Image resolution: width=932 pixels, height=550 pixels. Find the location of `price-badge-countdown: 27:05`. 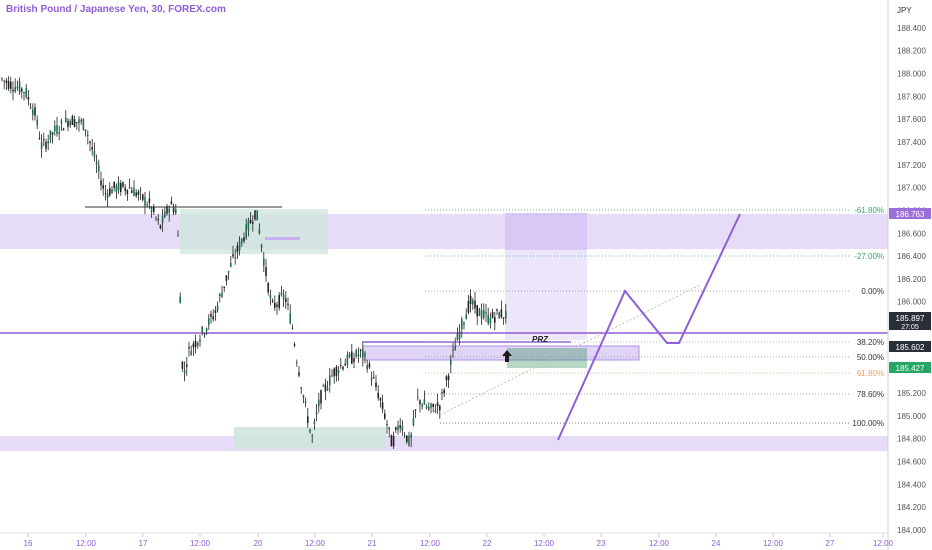

price-badge-countdown: 27:05 is located at coordinates (910, 327).